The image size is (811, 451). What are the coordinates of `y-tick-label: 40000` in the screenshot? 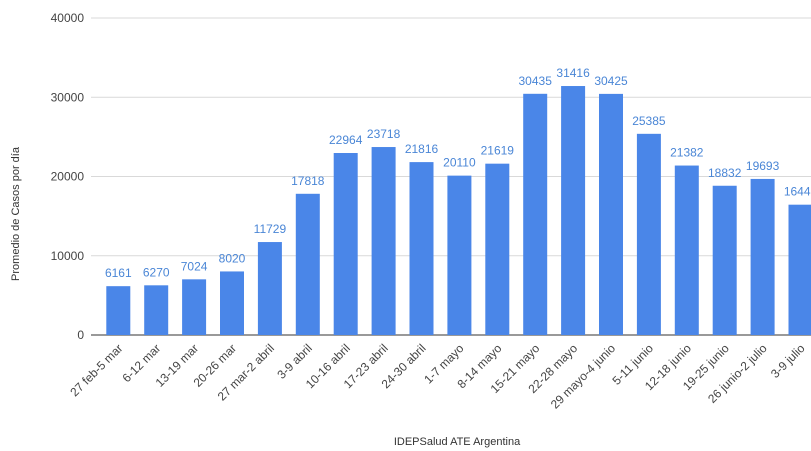 It's located at (68, 18).